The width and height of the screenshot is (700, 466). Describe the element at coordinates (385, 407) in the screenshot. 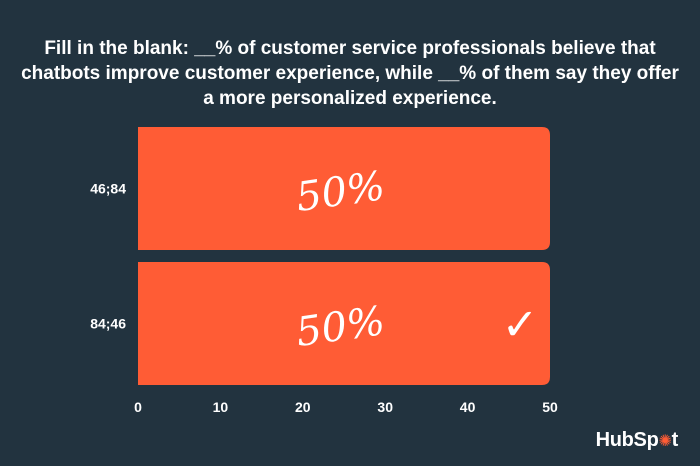

I see `x-tick-label-30: 30` at that location.